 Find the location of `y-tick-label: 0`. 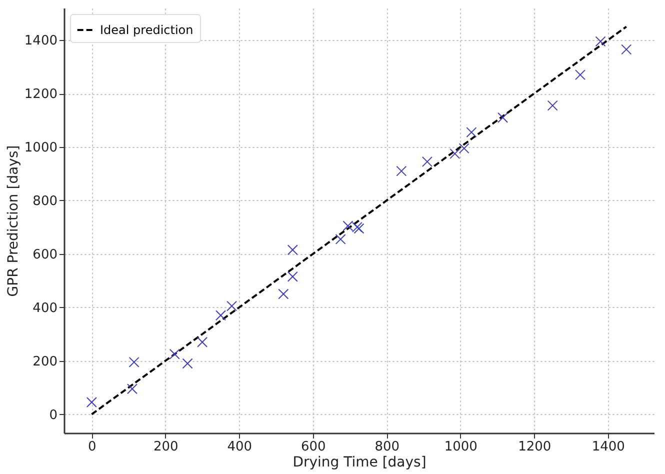

y-tick-label: 0 is located at coordinates (53, 415).